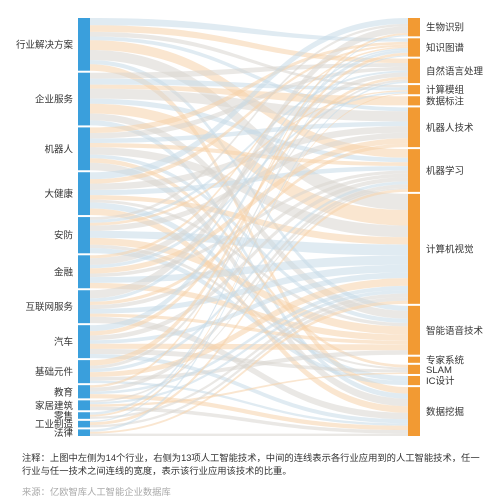 Image resolution: width=500 pixels, height=504 pixels. Describe the element at coordinates (445, 171) in the screenshot. I see `technology-label: 机器学习` at that location.